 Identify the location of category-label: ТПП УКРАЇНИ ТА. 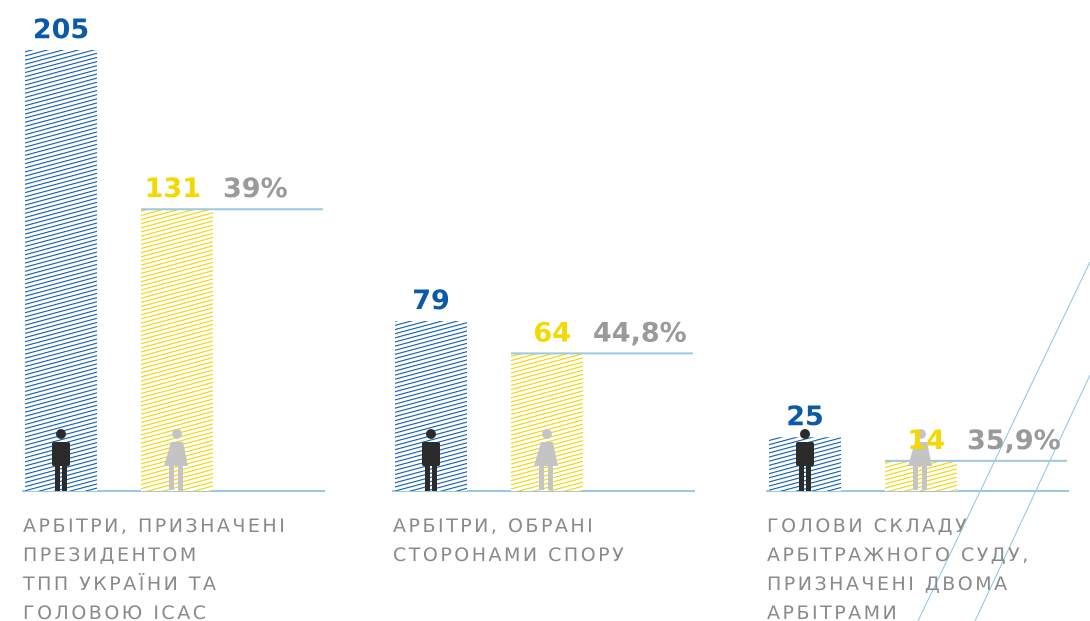
(120, 583).